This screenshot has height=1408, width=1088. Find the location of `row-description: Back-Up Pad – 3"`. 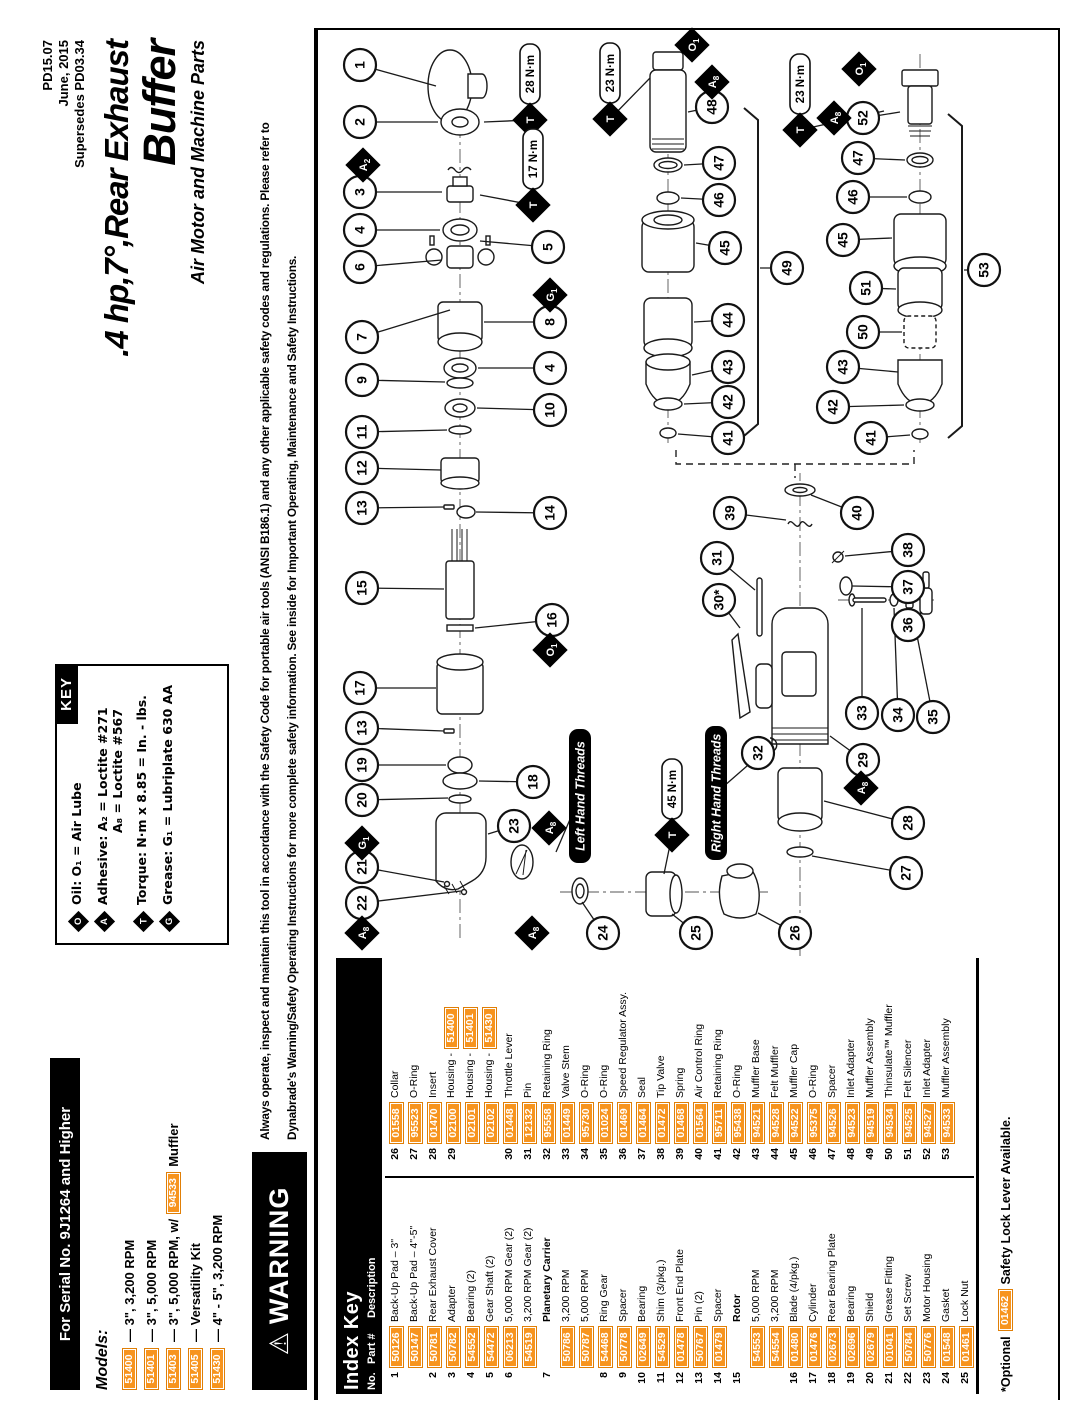

row-description: Back-Up Pad – 3" is located at coordinates (394, 1280).